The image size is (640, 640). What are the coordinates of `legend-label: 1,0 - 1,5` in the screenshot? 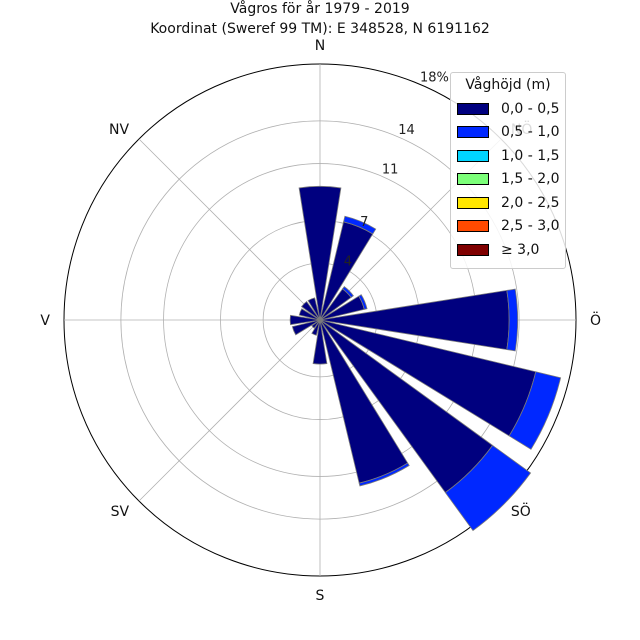 It's located at (530, 155).